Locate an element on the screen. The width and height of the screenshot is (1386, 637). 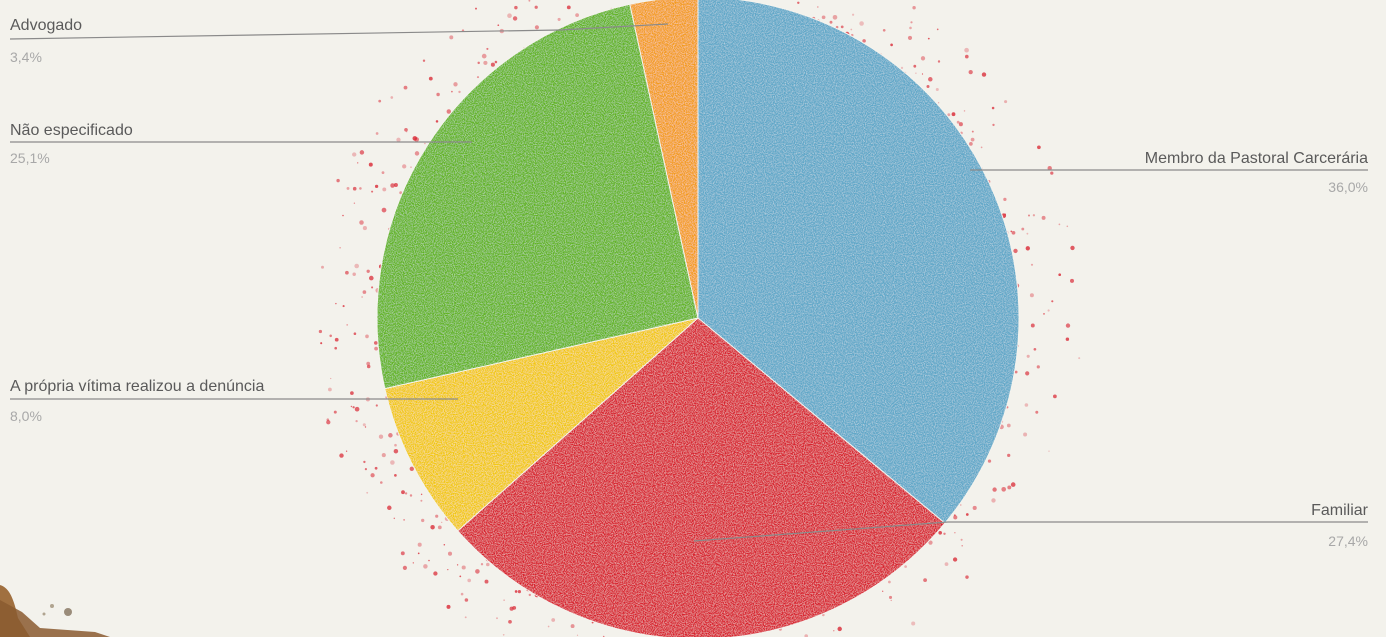
decorative-figure is located at coordinates (55, 611).